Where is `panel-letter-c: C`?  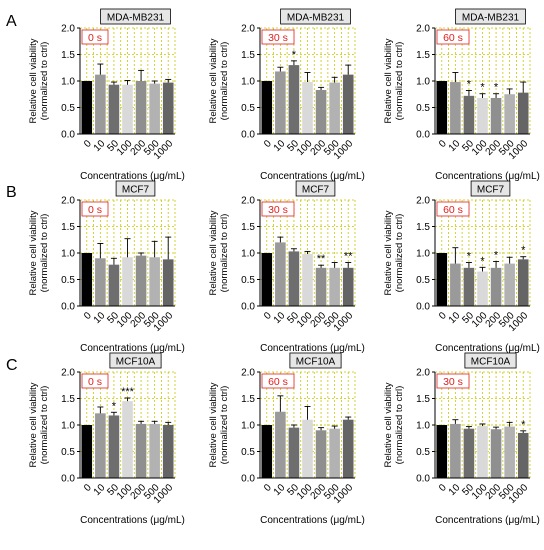
panel-letter-c: C is located at coordinates (12, 365).